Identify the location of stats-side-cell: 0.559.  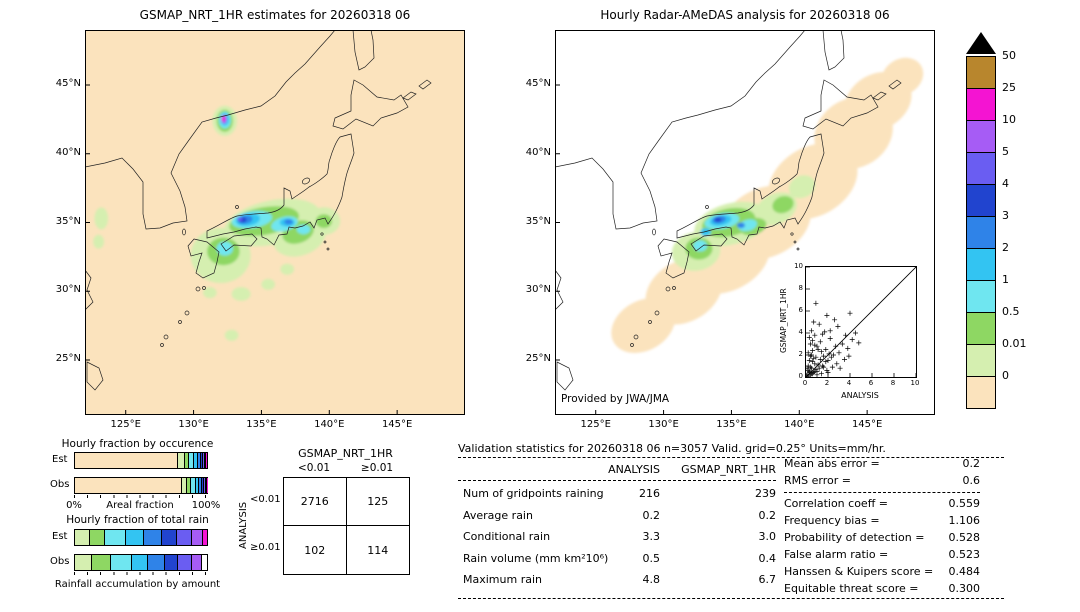
(964, 503).